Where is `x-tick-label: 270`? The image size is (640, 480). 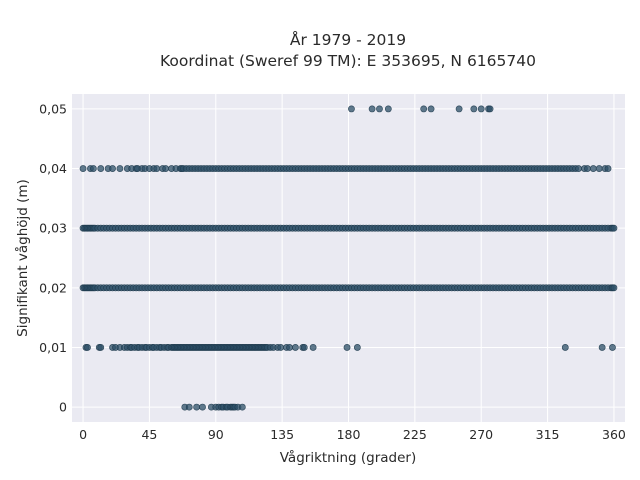 x-tick-label: 270 is located at coordinates (481, 434).